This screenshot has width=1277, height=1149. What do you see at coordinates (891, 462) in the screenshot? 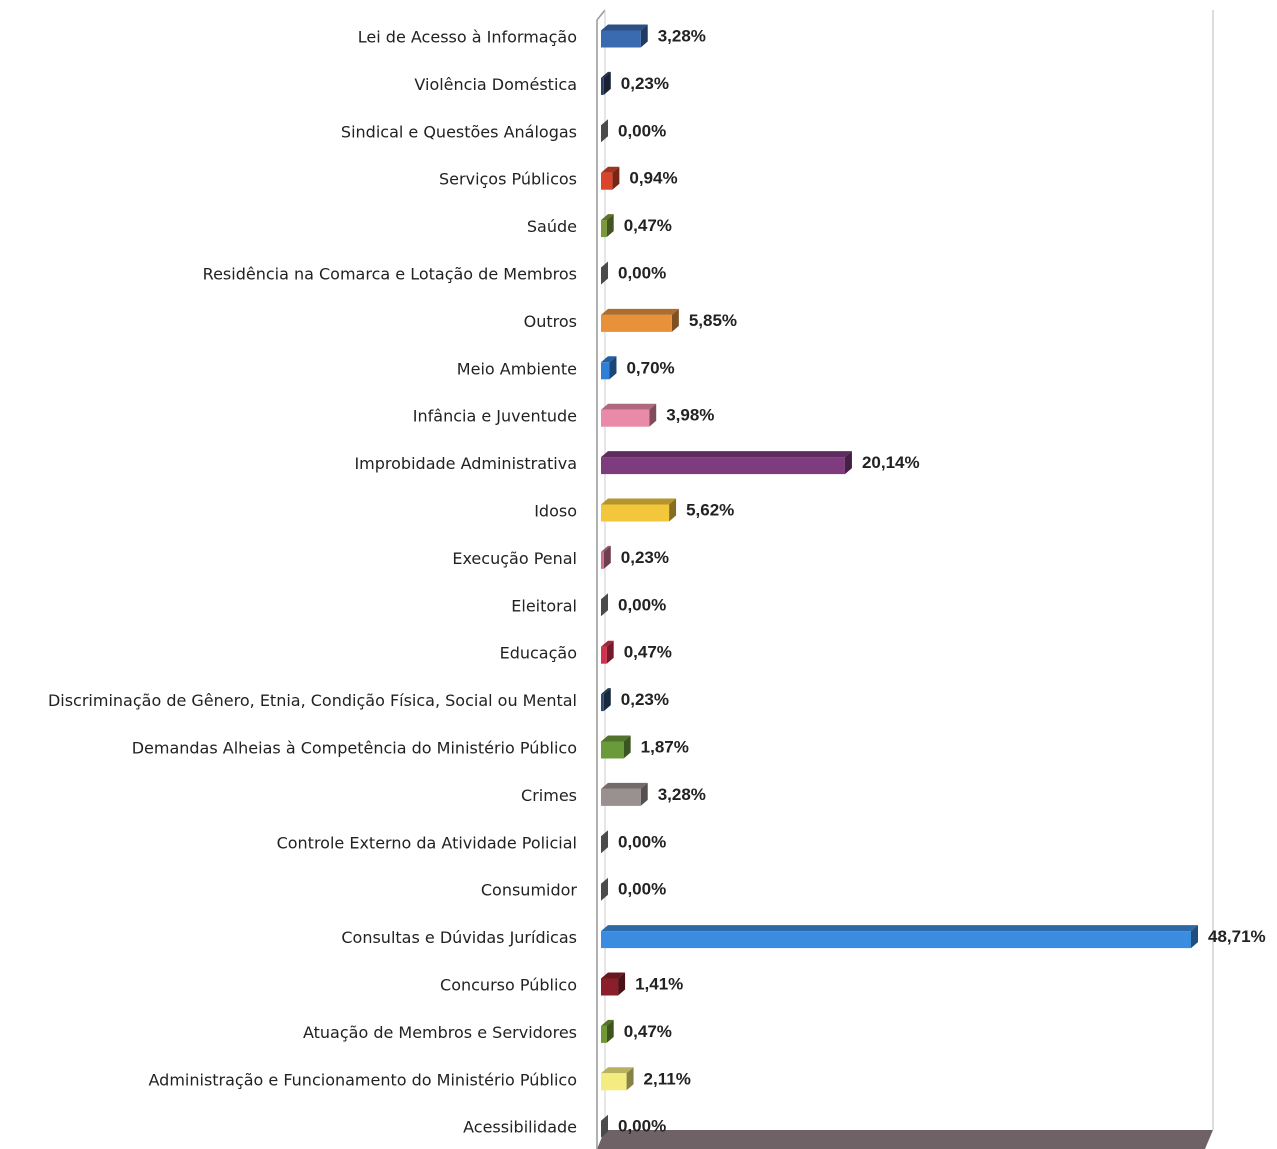
I see `value-label: 20,14%` at bounding box center [891, 462].